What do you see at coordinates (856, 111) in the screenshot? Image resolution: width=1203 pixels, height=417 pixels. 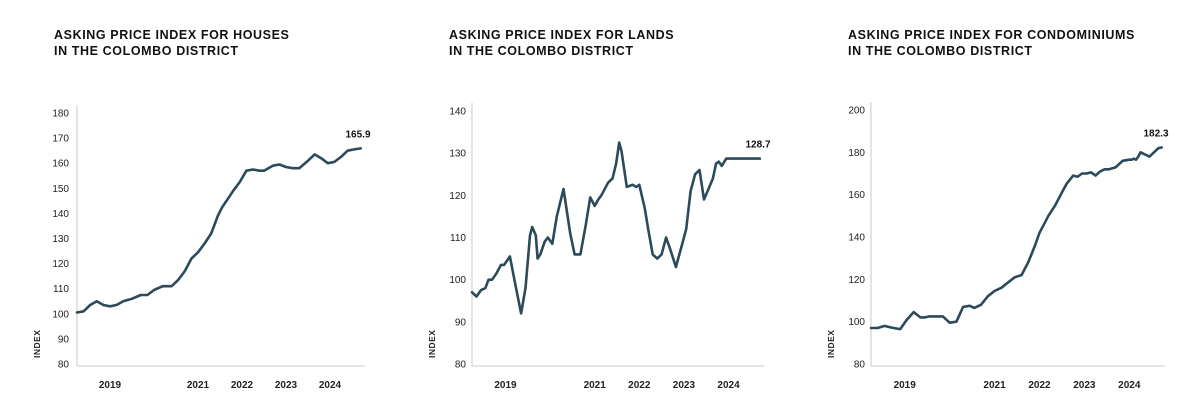 I see `y-tick-label: 200` at bounding box center [856, 111].